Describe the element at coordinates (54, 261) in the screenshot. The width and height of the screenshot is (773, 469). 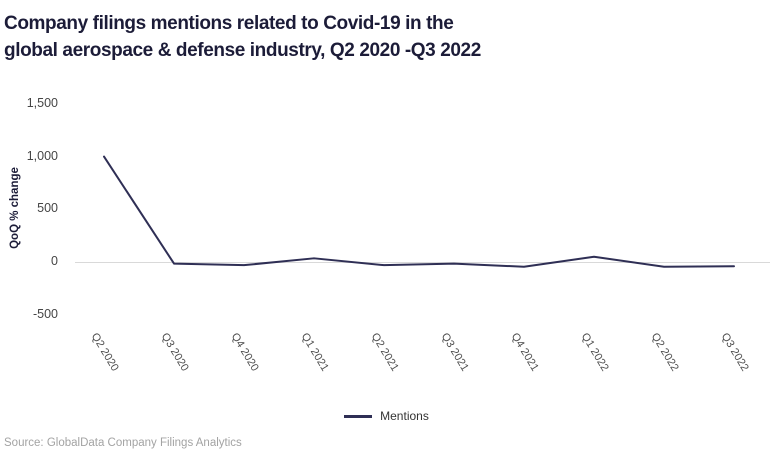
I see `y-tick-label: 0` at that location.